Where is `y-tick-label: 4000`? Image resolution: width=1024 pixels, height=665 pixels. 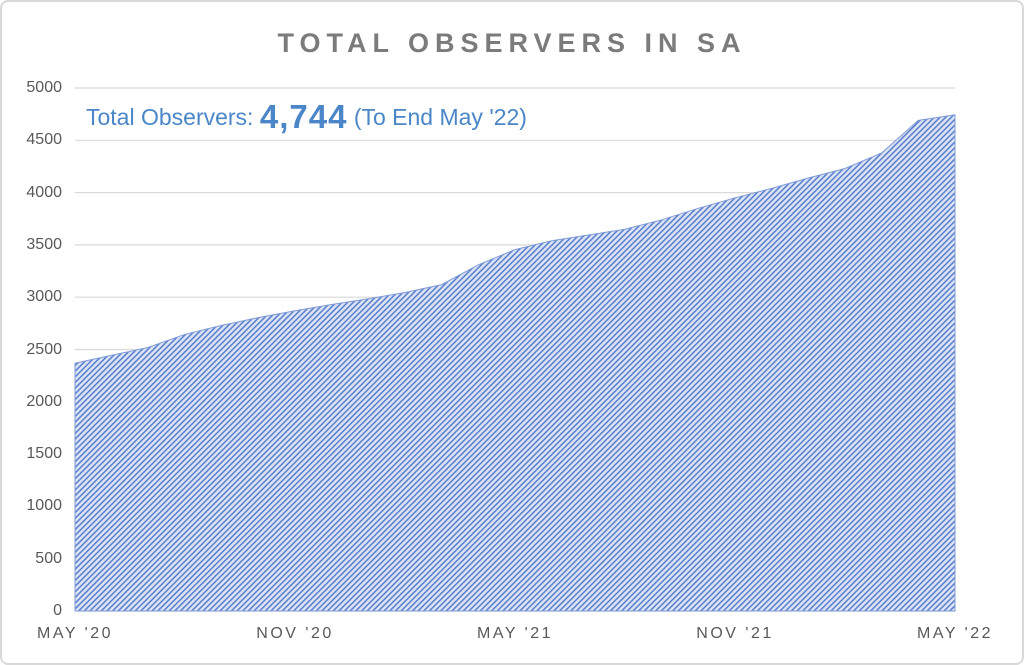 y-tick-label: 4000 is located at coordinates (44, 192).